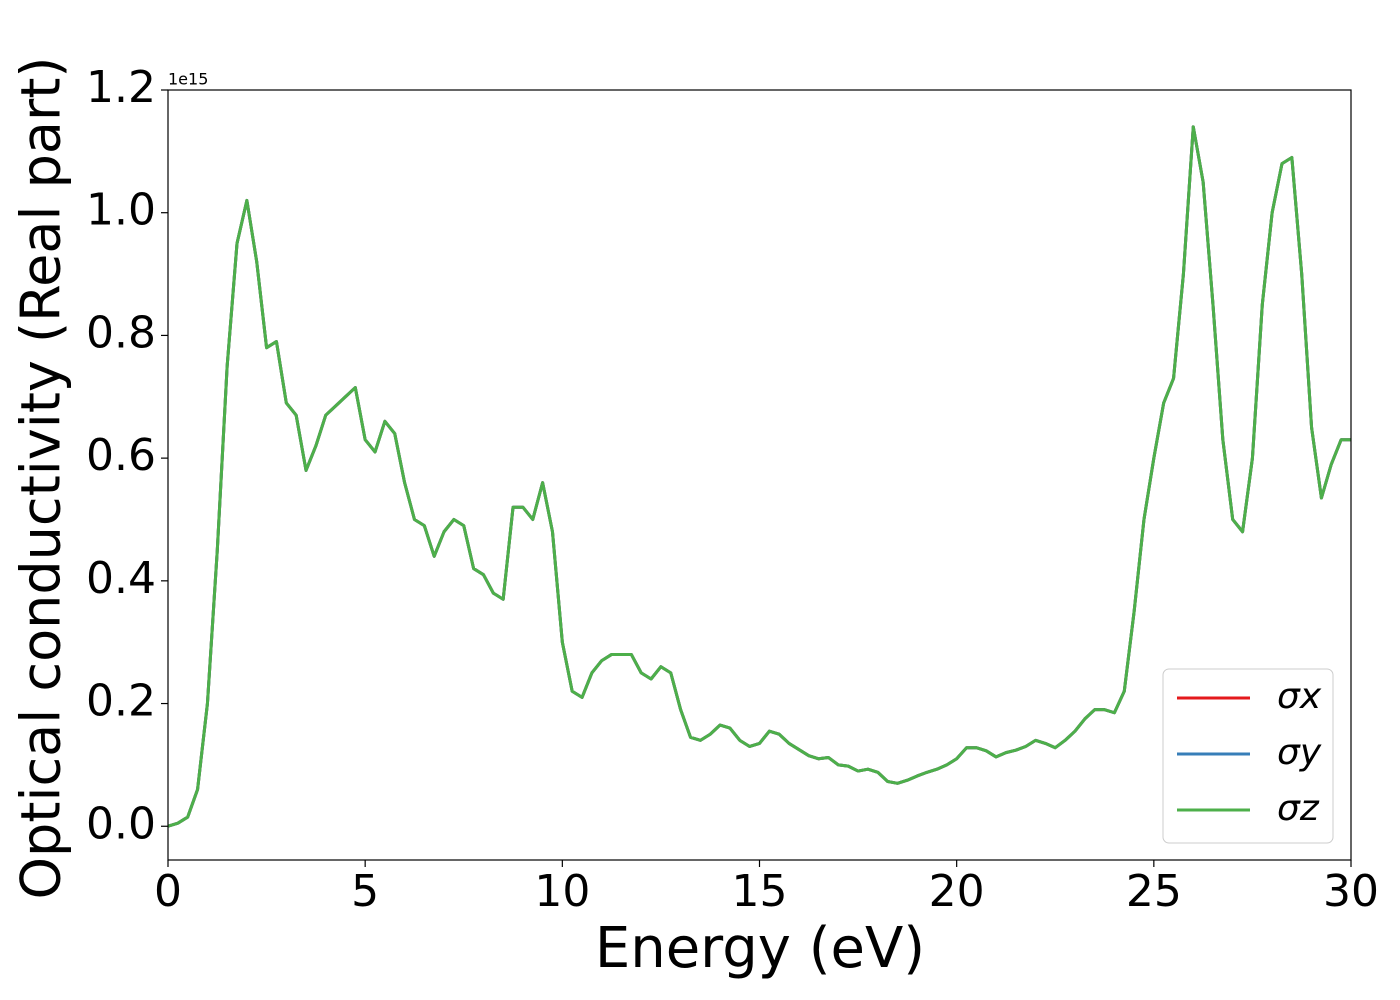 The height and width of the screenshot is (1000, 1400). What do you see at coordinates (760, 891) in the screenshot?
I see `x-tick-label: 15` at bounding box center [760, 891].